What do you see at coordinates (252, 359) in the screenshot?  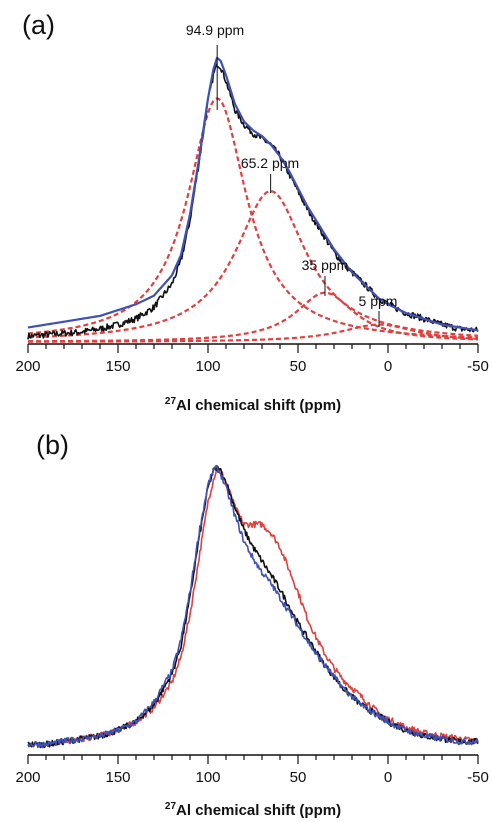 I see `x-ticks-a: 200 150 100 50 0 -50` at bounding box center [252, 359].